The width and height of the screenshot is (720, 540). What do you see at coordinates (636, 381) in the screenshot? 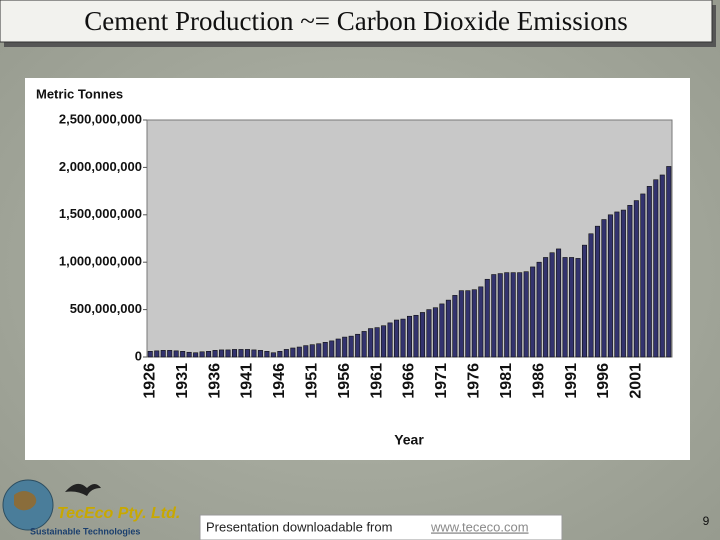
I see `x-tick-label: 2001` at bounding box center [636, 381].